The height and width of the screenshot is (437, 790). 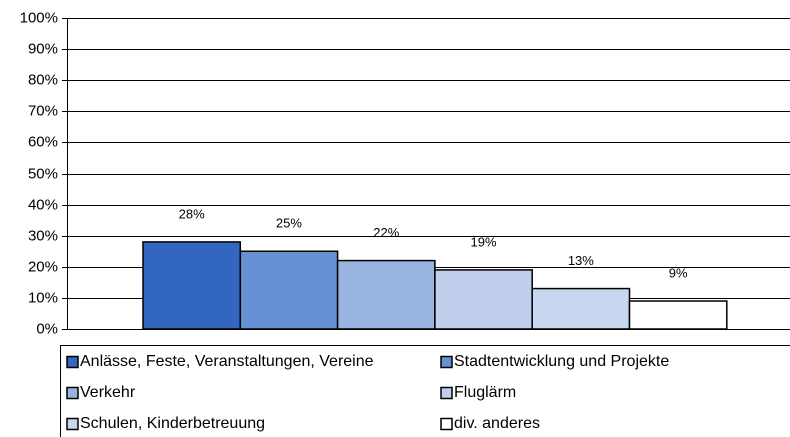 I want to click on y-tick-label: 30%, so click(x=43, y=235).